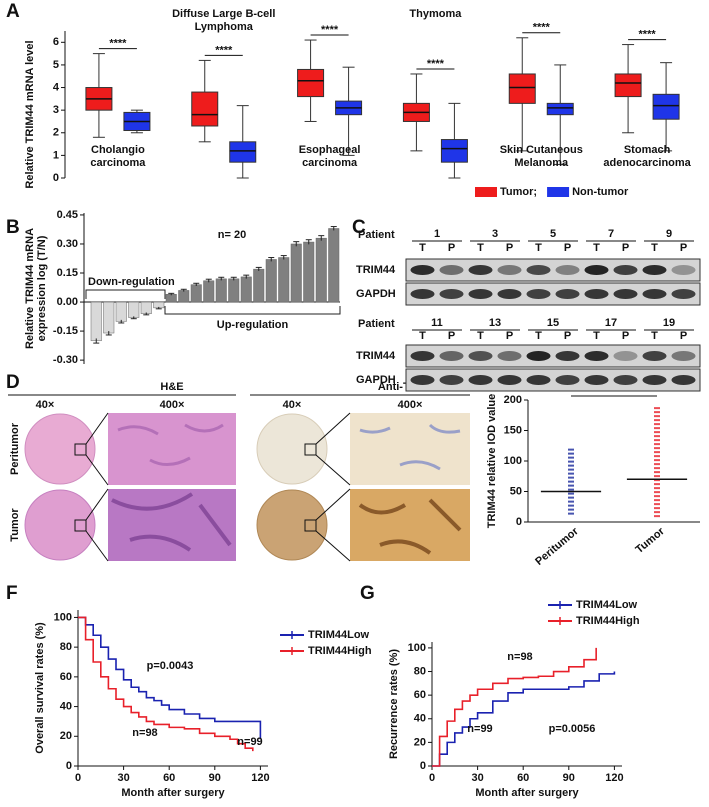 Image resolution: width=709 pixels, height=807 pixels. Describe the element at coordinates (513, 400) in the screenshot. I see `y-tick-label: 200` at that location.